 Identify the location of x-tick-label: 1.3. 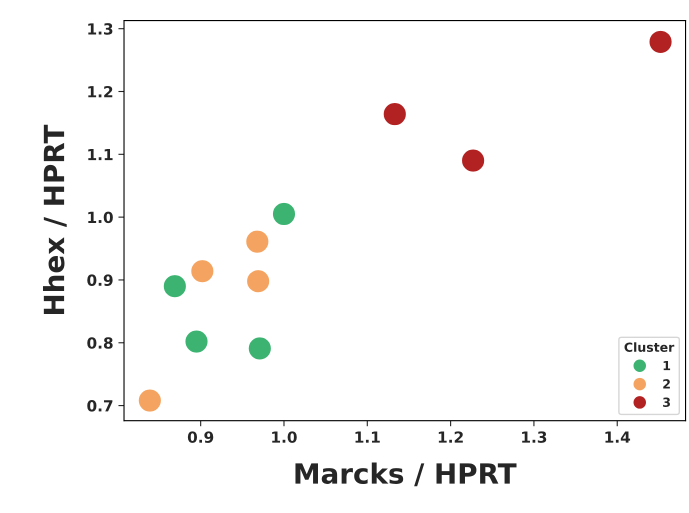
(534, 437).